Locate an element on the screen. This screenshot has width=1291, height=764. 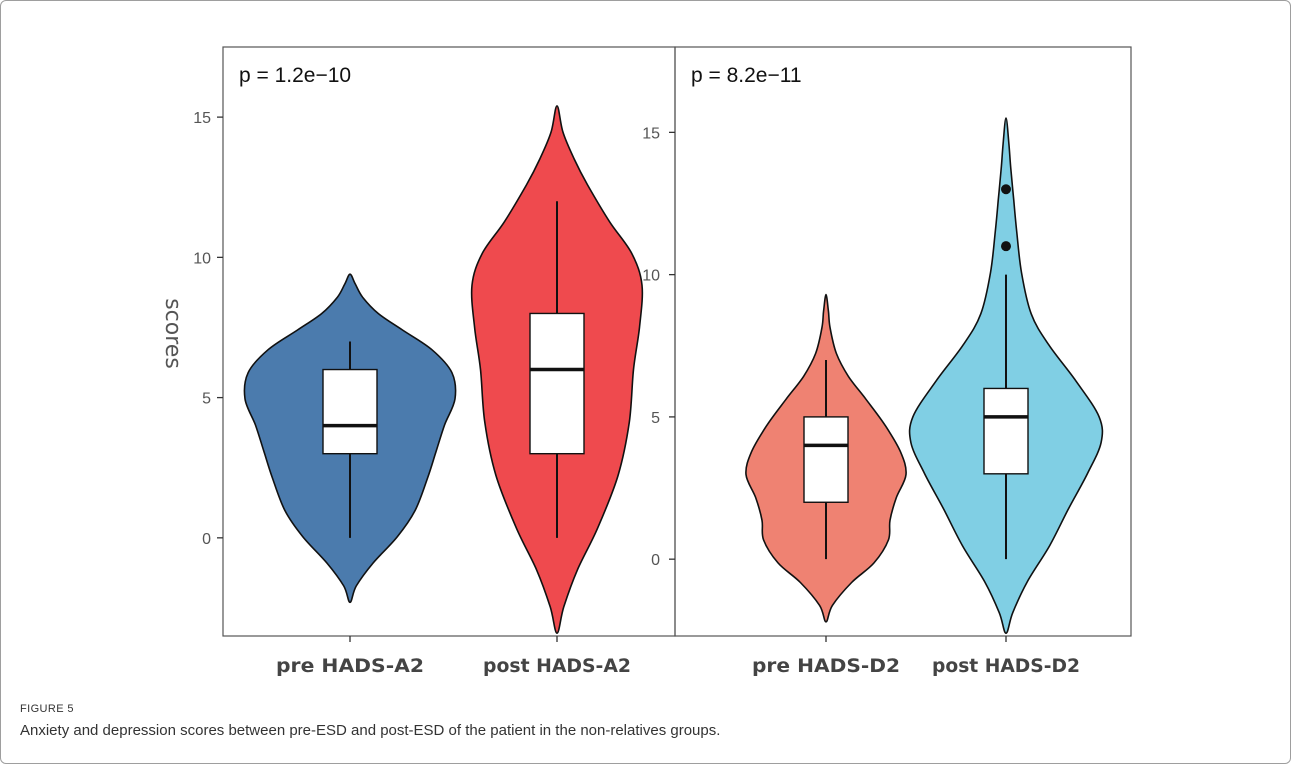
p-value-annotation: p = 8.2e−11 is located at coordinates (746, 75).